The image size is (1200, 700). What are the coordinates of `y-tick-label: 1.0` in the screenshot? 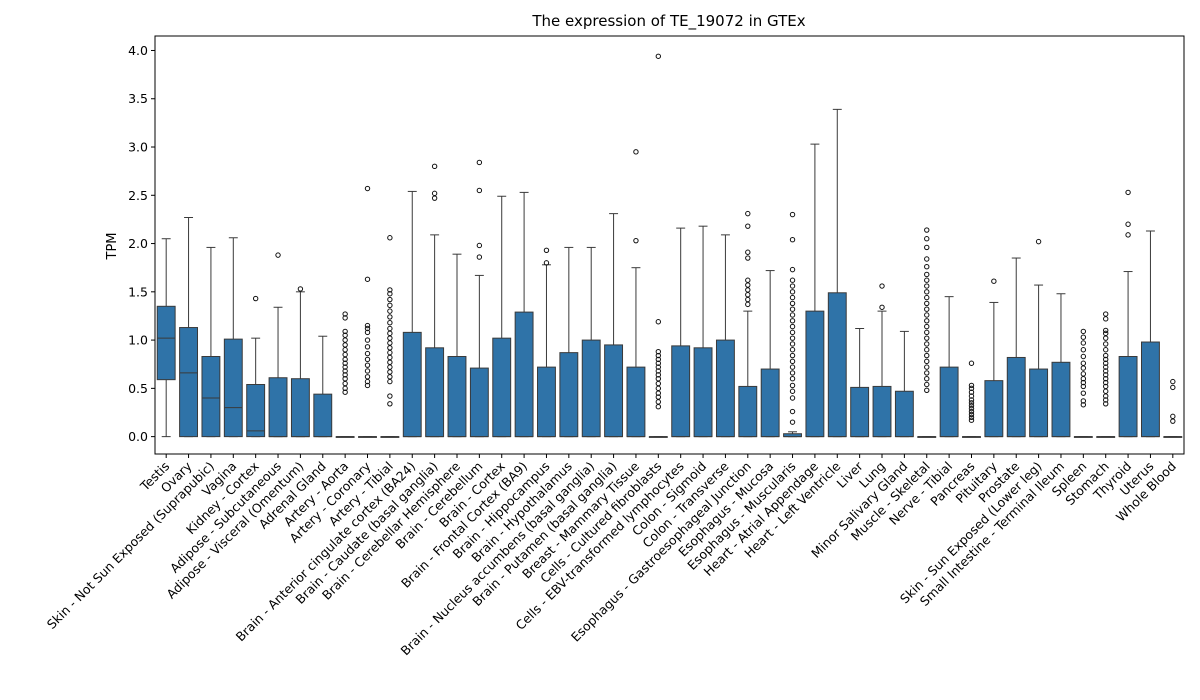 It's located at (138, 340).